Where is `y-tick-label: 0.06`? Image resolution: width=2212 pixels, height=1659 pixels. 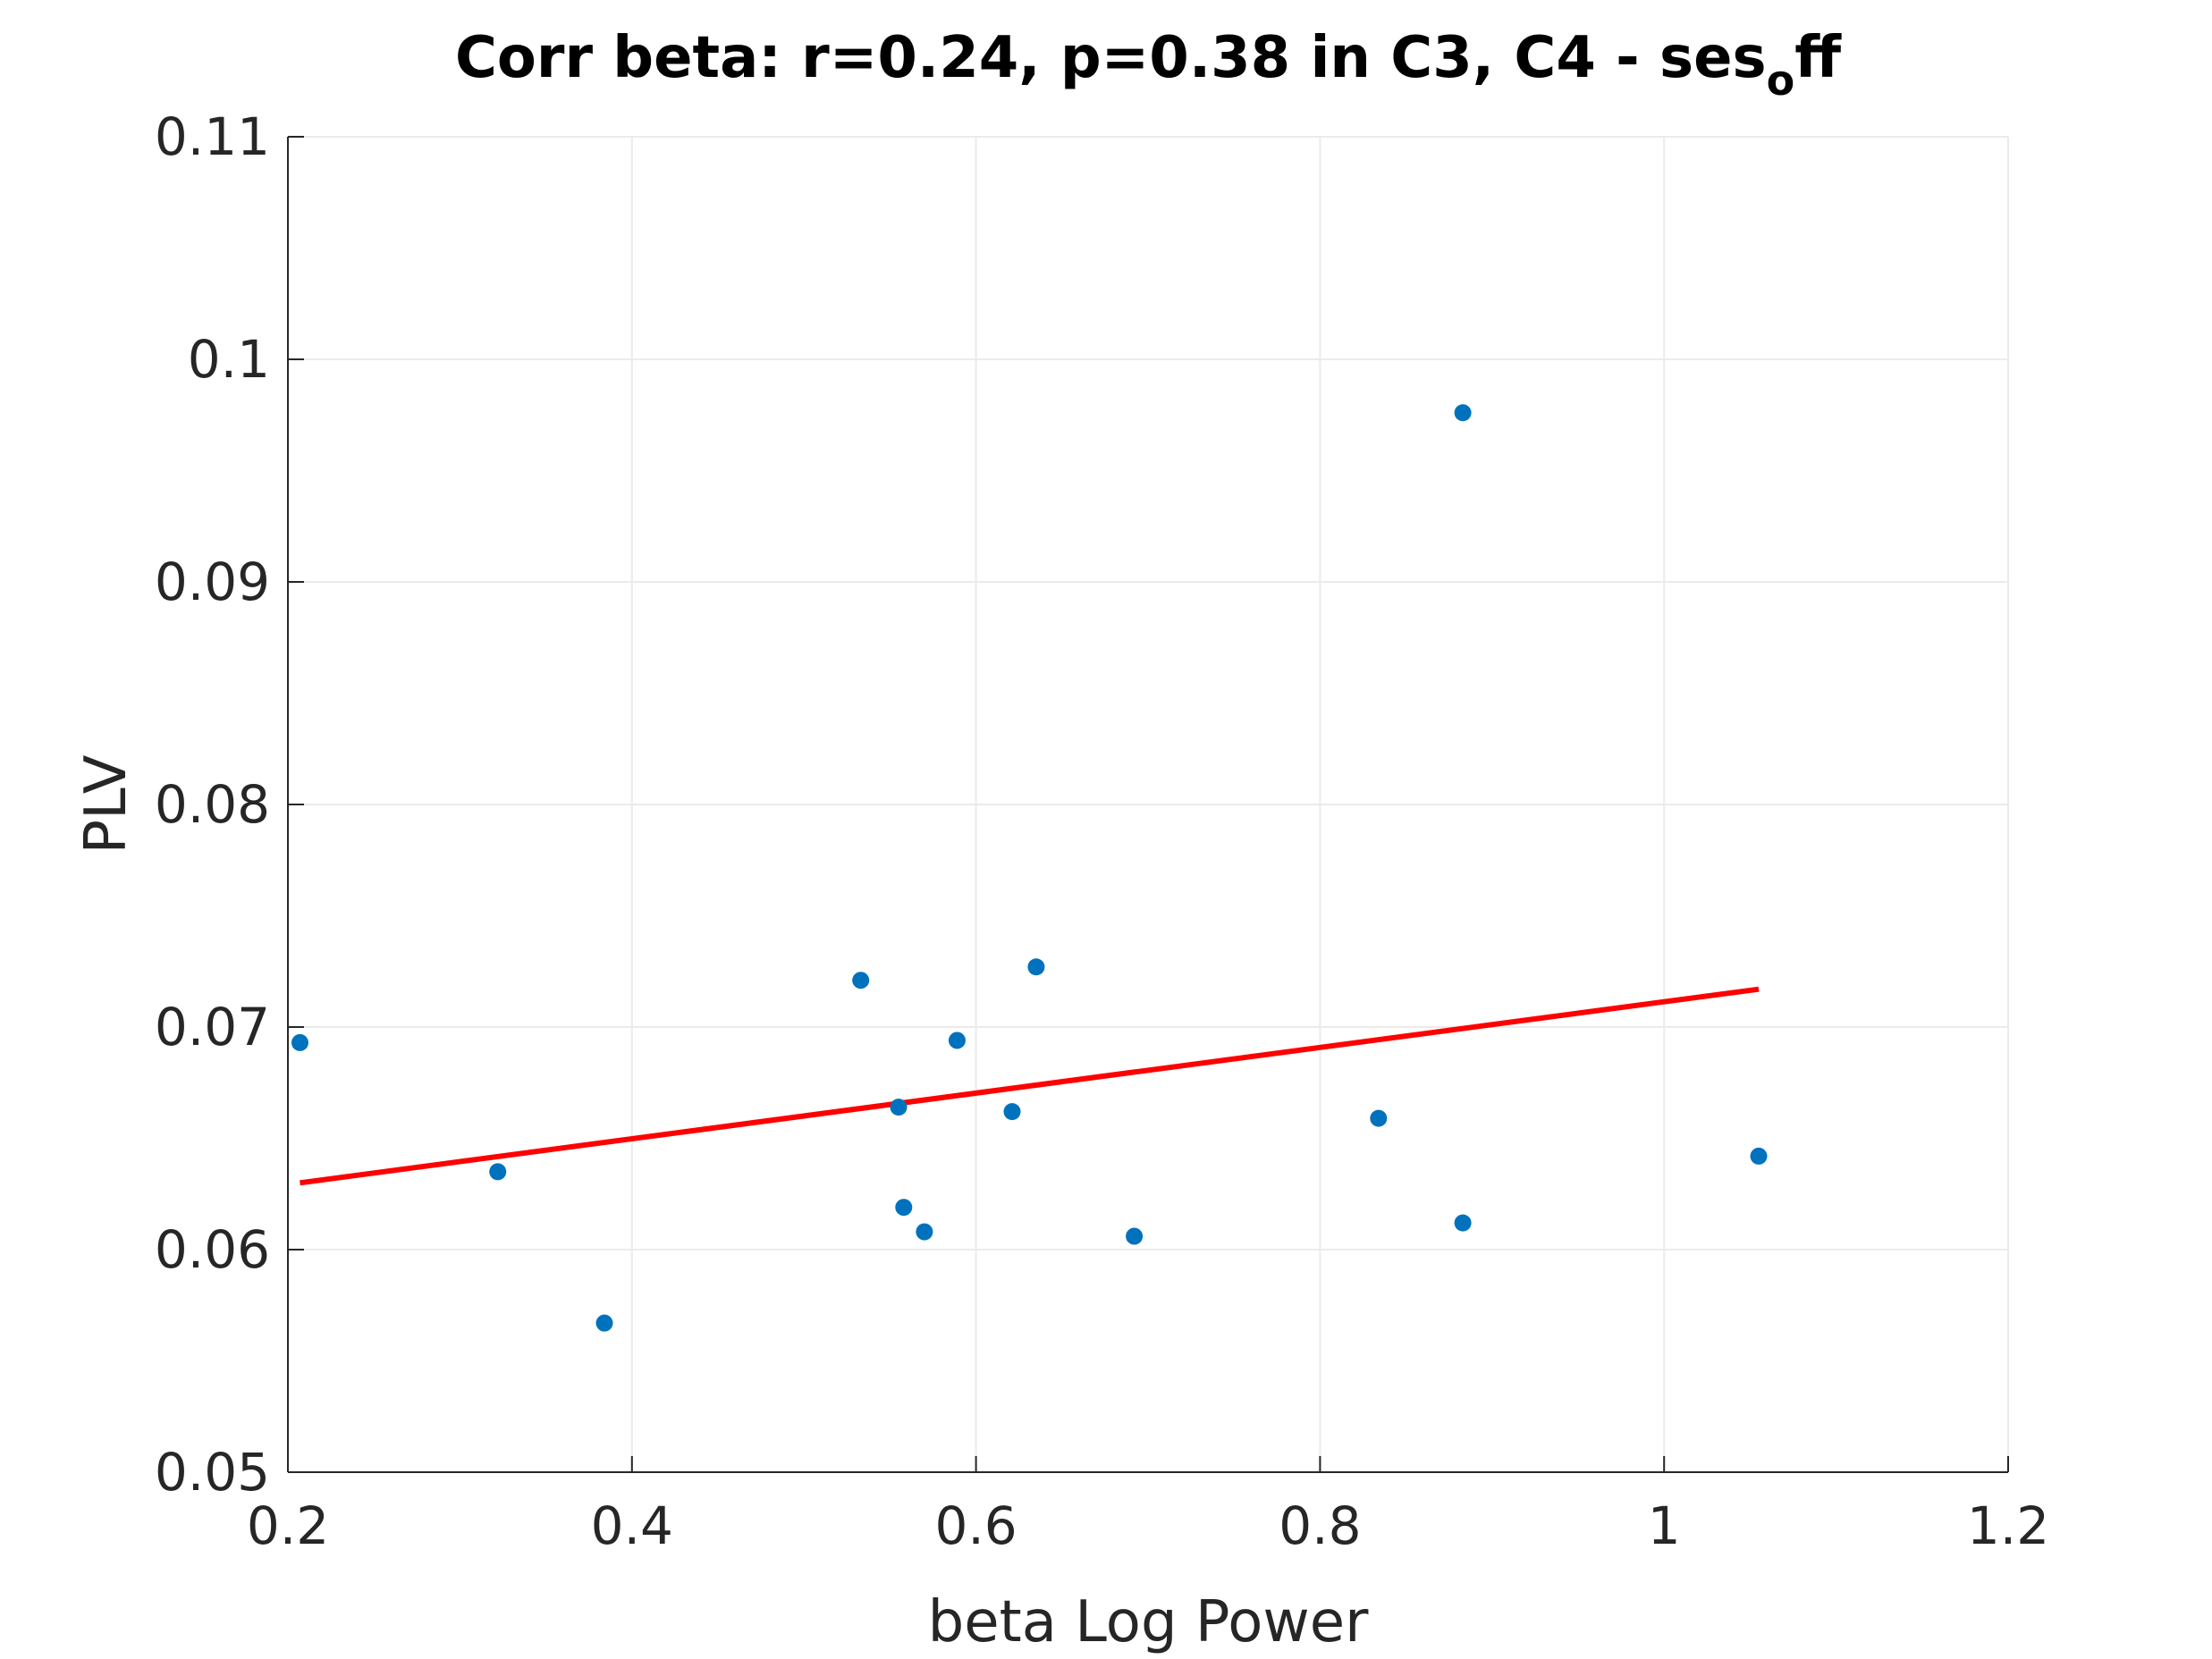 y-tick-label: 0.06 is located at coordinates (212, 1249).